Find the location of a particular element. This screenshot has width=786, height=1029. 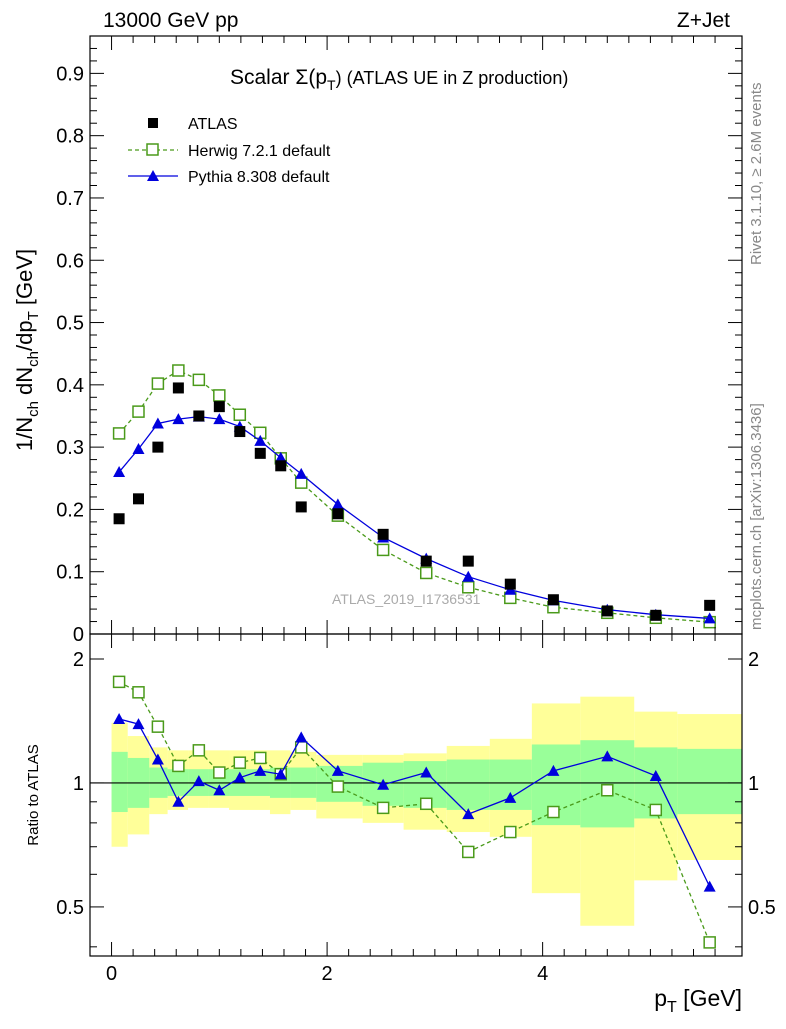

main-y-label: 1/Nch dNch/dpT [GeV] is located at coordinates (27, 350).